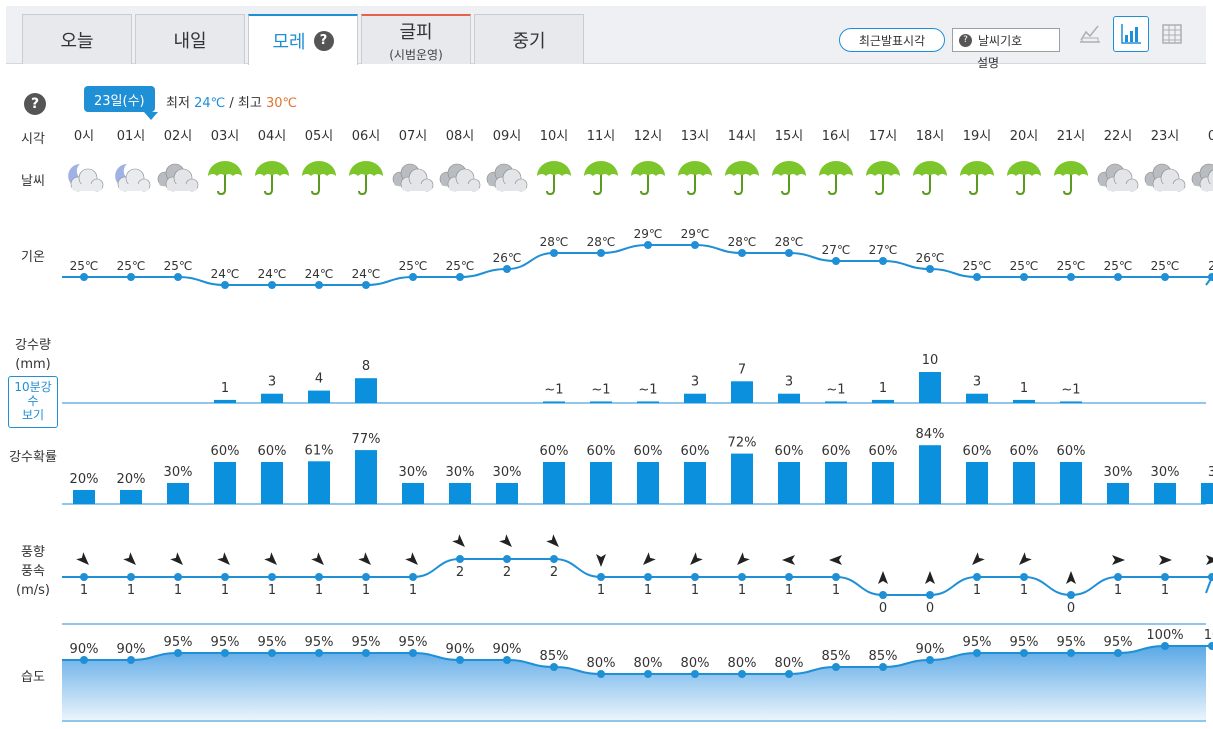 The image size is (1213, 729). What do you see at coordinates (1090, 34) in the screenshot?
I see `line-chart-icon` at bounding box center [1090, 34].